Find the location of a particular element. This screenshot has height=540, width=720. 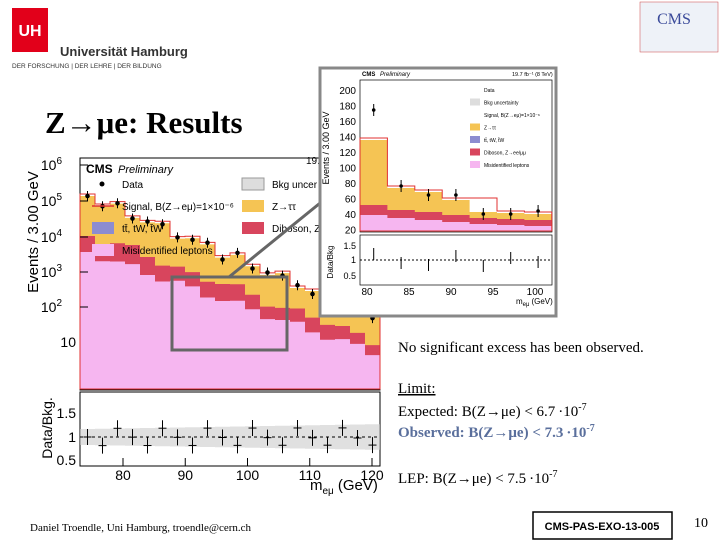

status: Preliminary is located at coordinates (146, 170).